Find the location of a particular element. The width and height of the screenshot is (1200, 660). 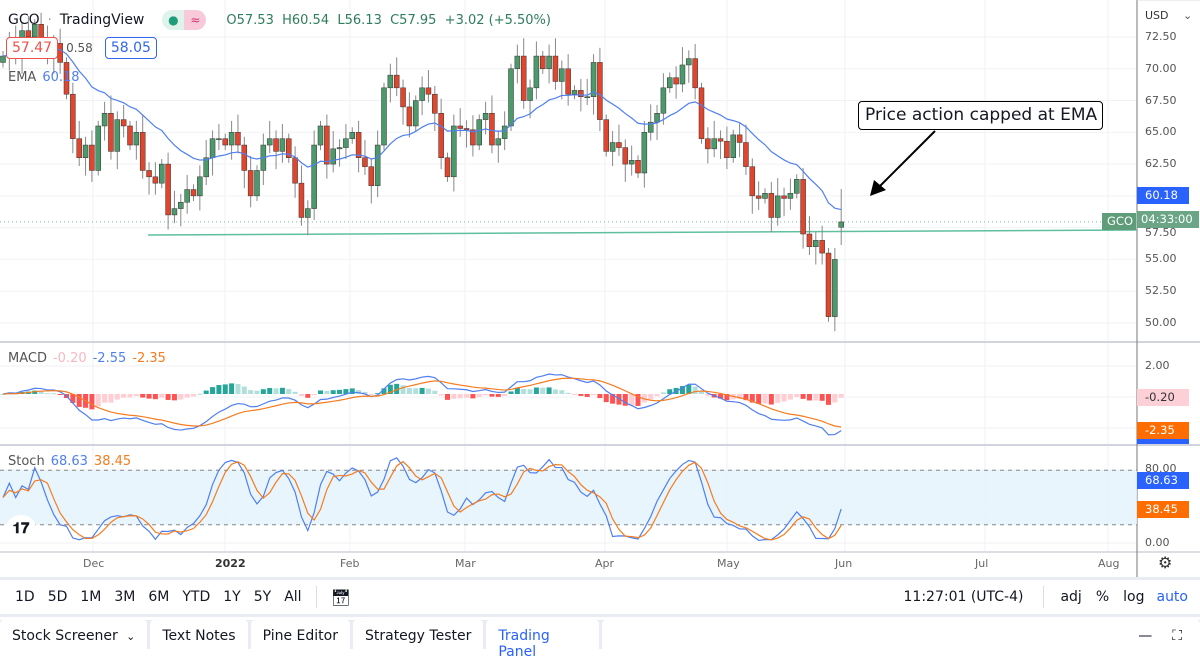

percent-toggle: % is located at coordinates (1102, 597).